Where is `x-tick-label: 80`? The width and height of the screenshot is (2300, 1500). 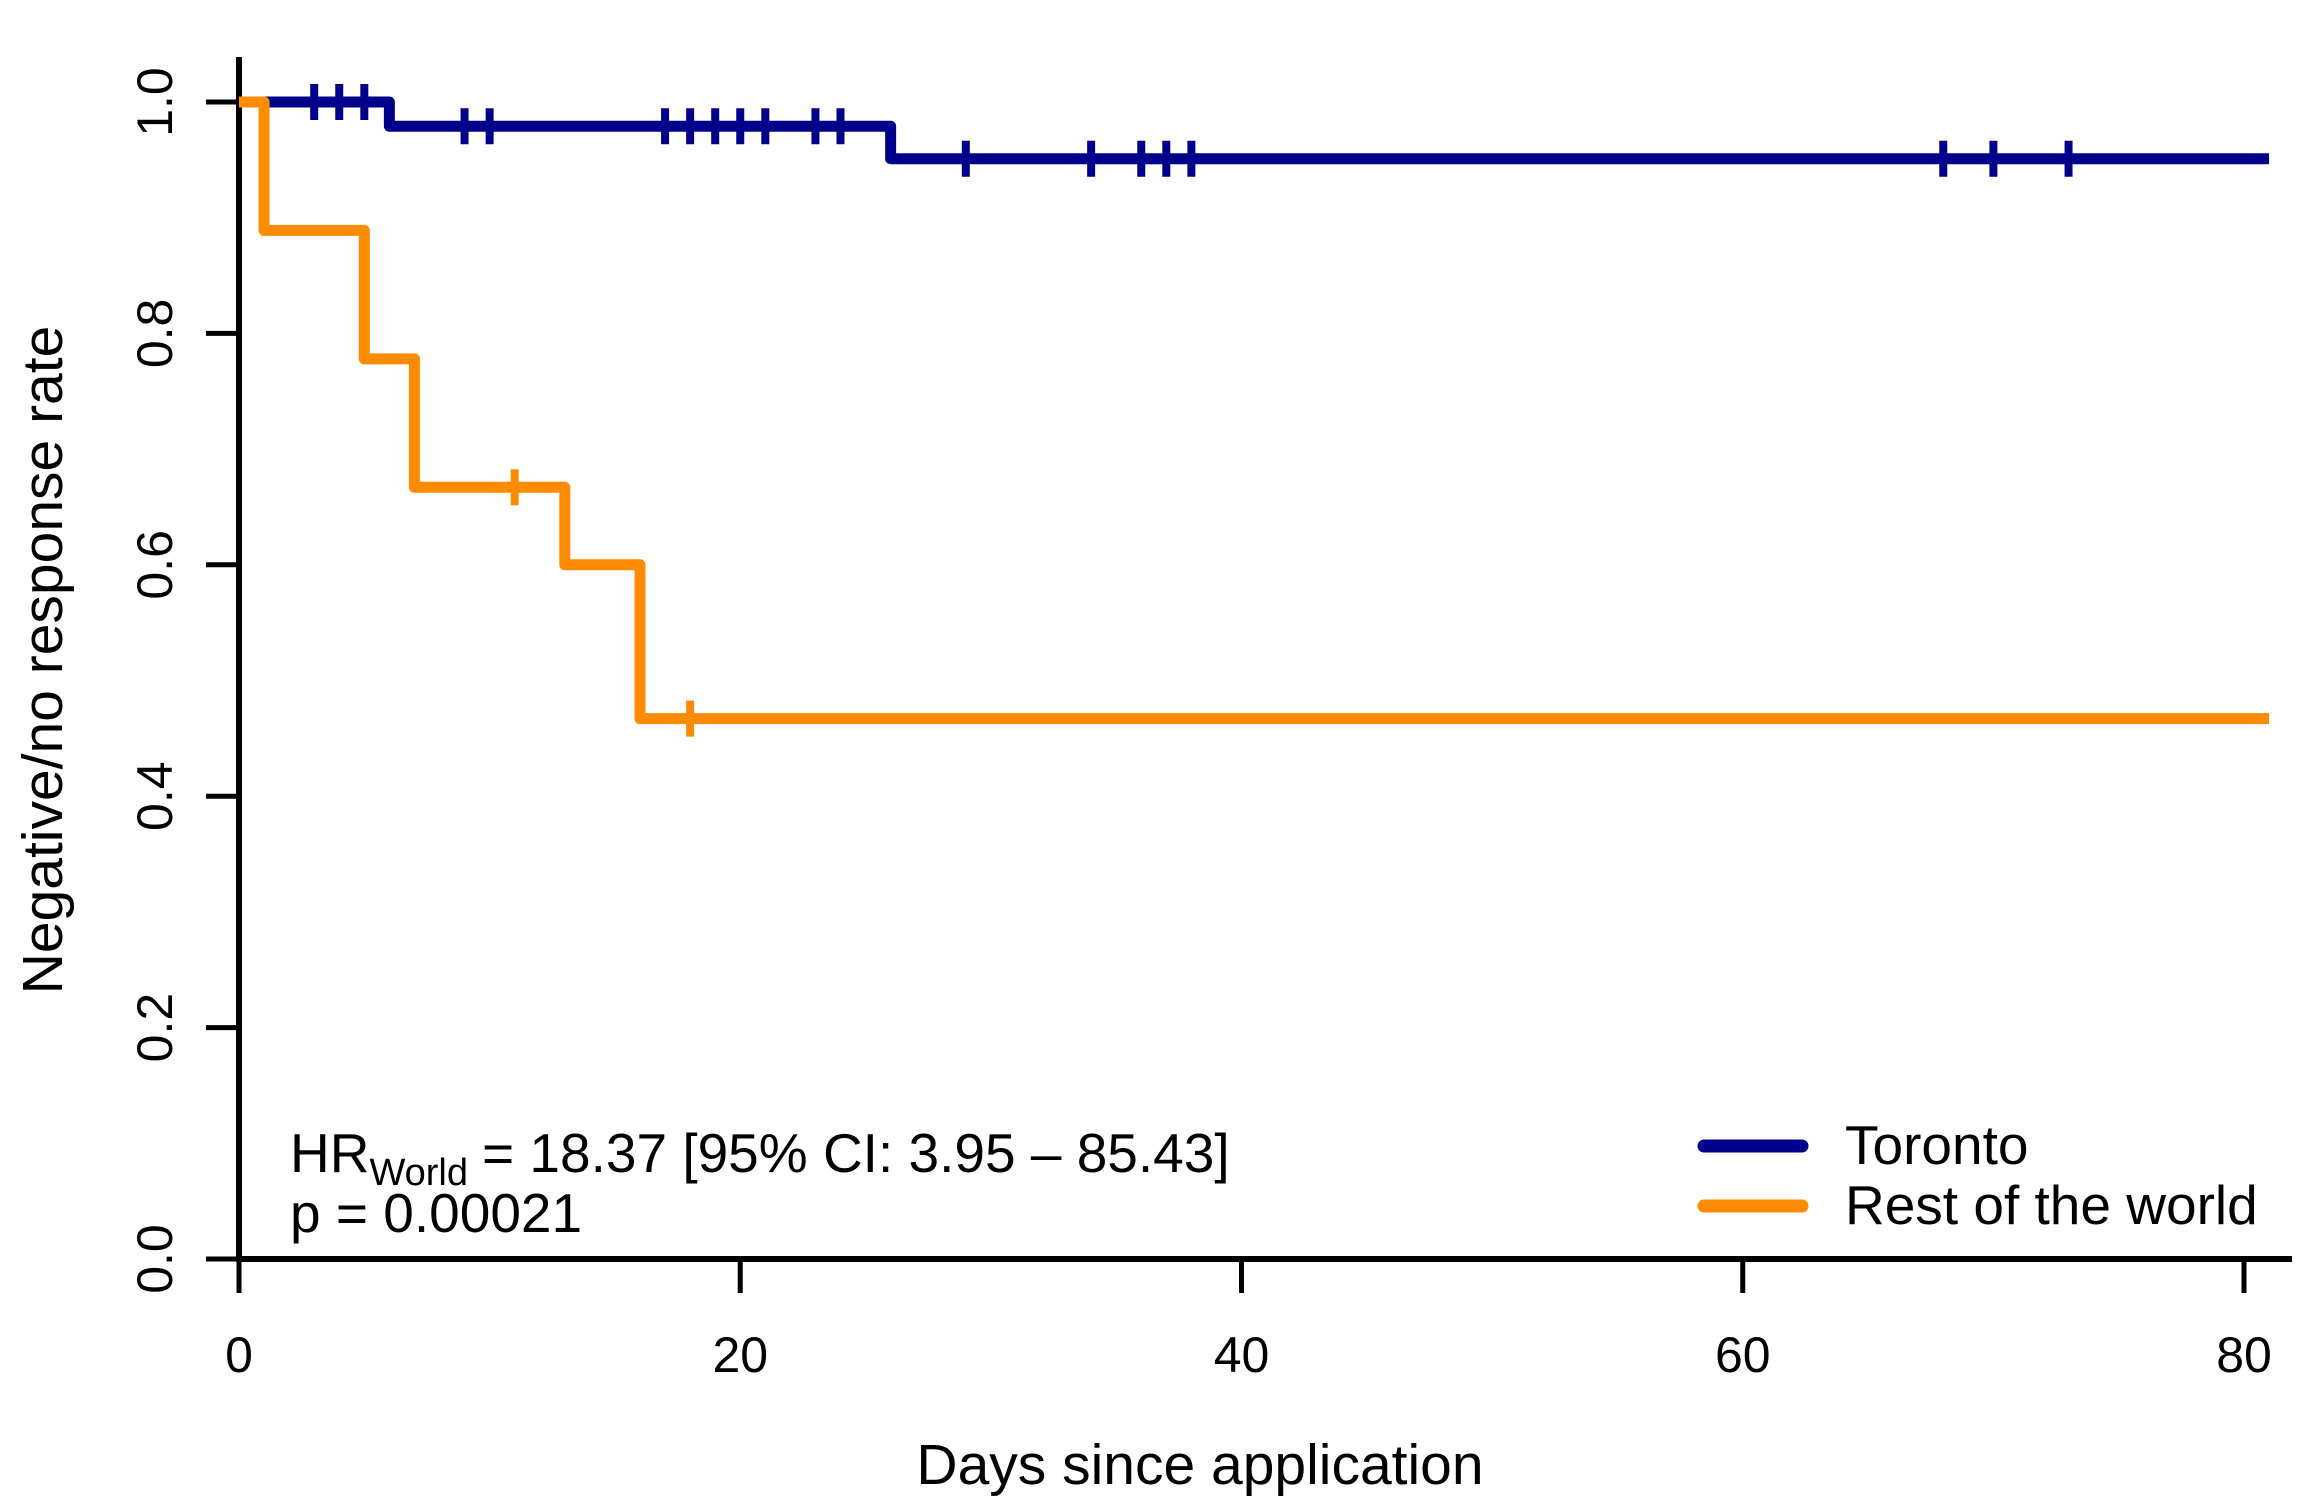 x-tick-label: 80 is located at coordinates (2244, 1355).